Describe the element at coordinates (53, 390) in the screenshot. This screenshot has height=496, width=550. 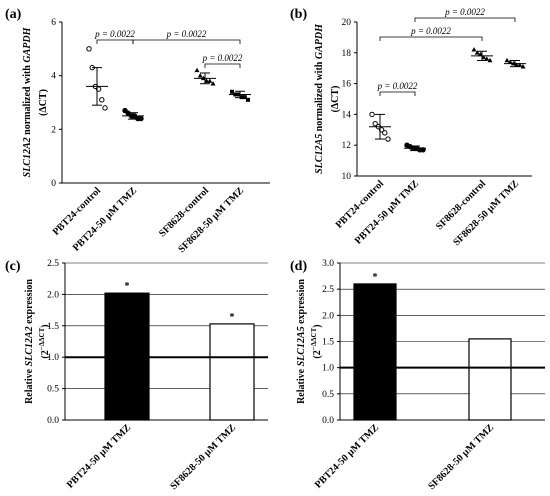
I see `y-tick-label: 0.5` at that location.